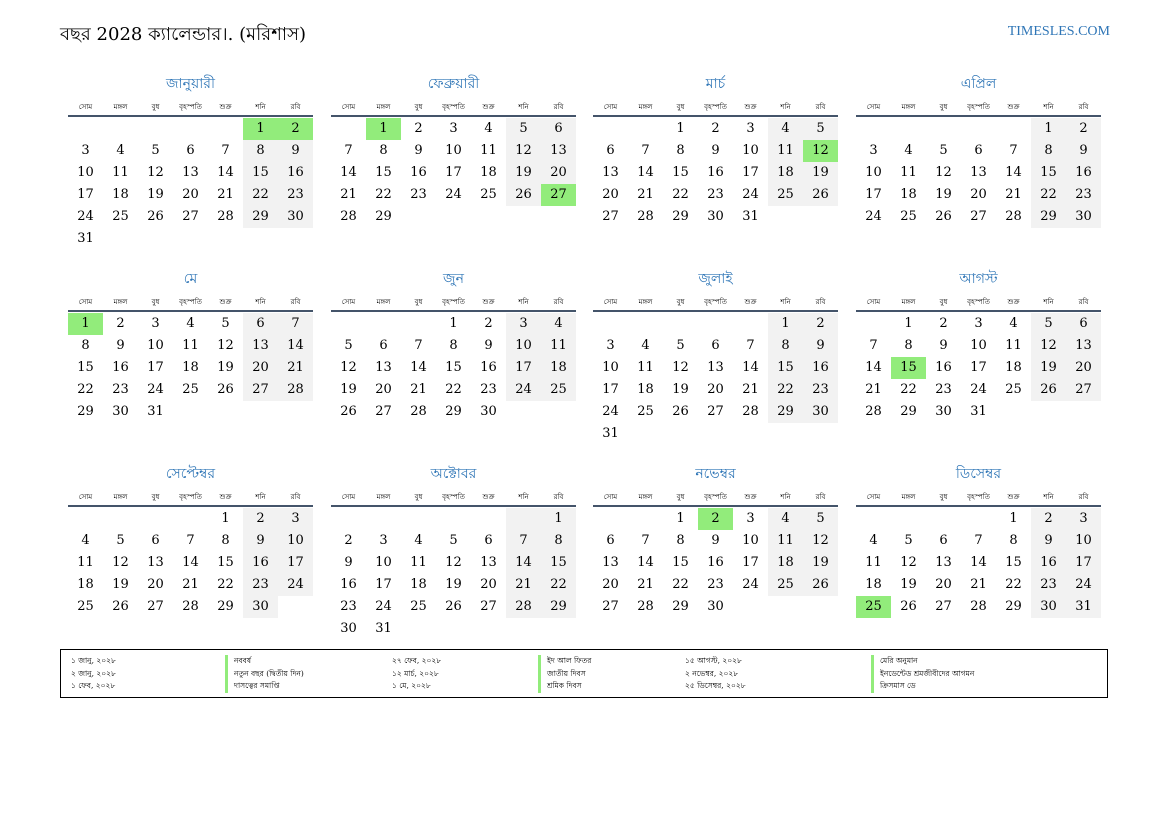  What do you see at coordinates (85, 172) in the screenshot?
I see `day-cell: 10` at bounding box center [85, 172].